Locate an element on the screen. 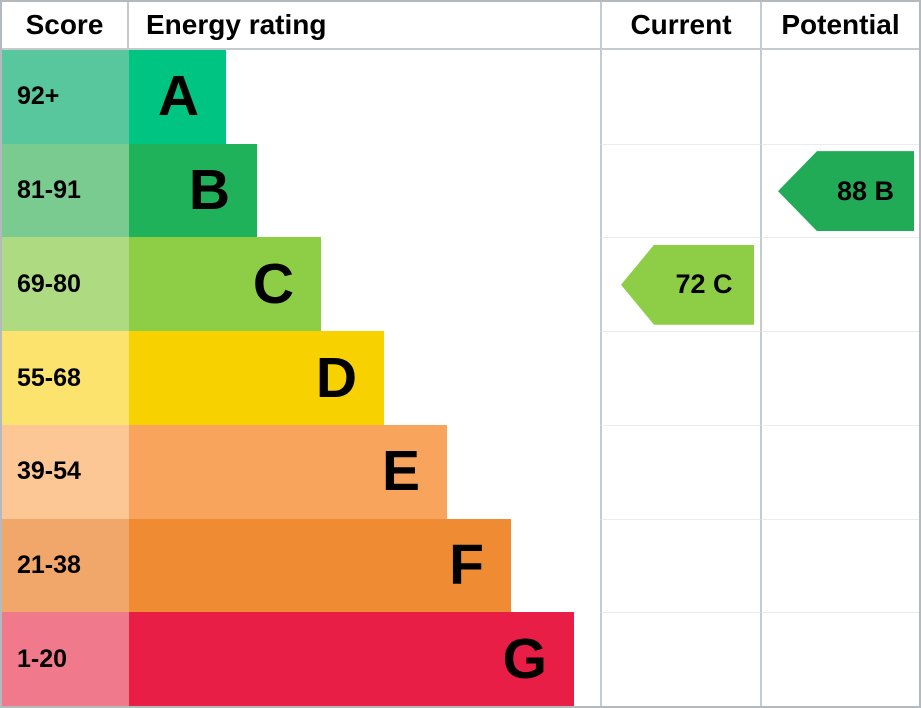 The image size is (921, 708). rating-cell-c: C is located at coordinates (364, 284).